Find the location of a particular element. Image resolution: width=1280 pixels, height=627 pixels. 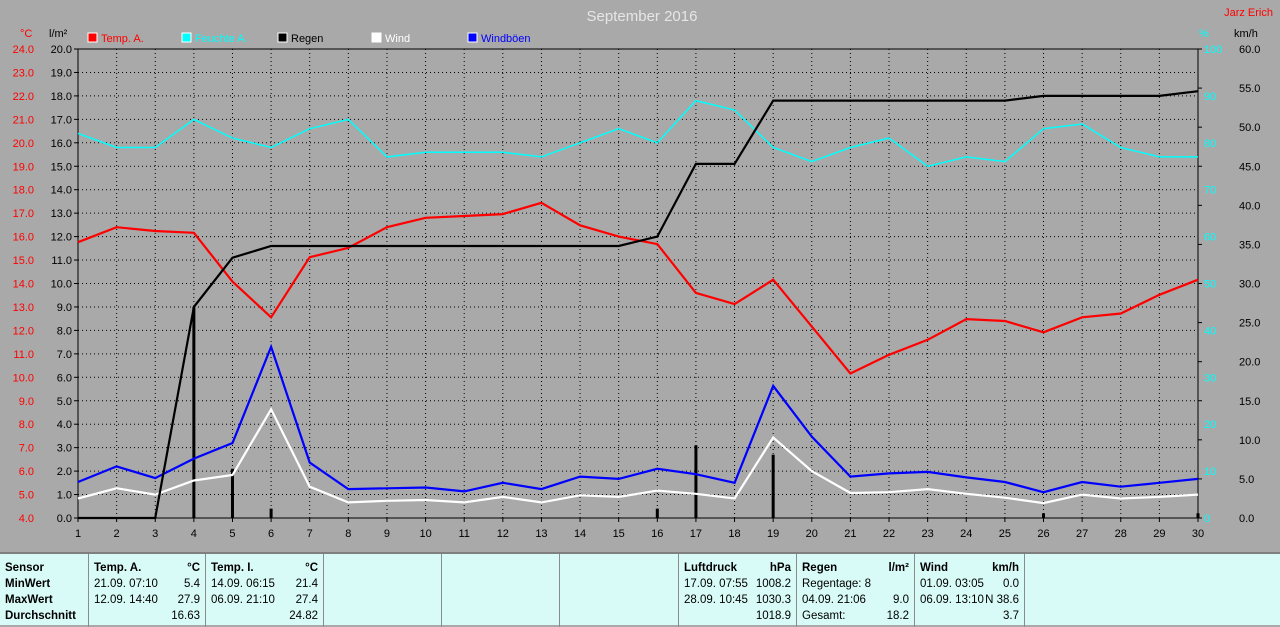

temp-tick-label: 10.0 is located at coordinates (23, 378).